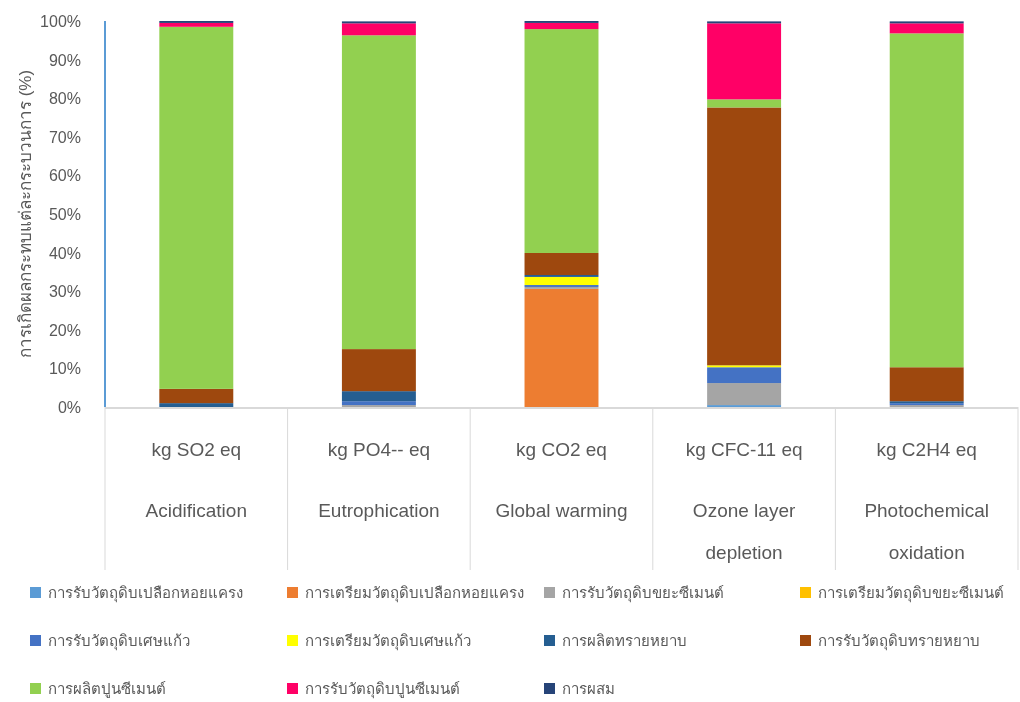 Image resolution: width=1020 pixels, height=702 pixels. I want to click on legend-label: การผลิตทรายหยาบ, so click(624, 640).